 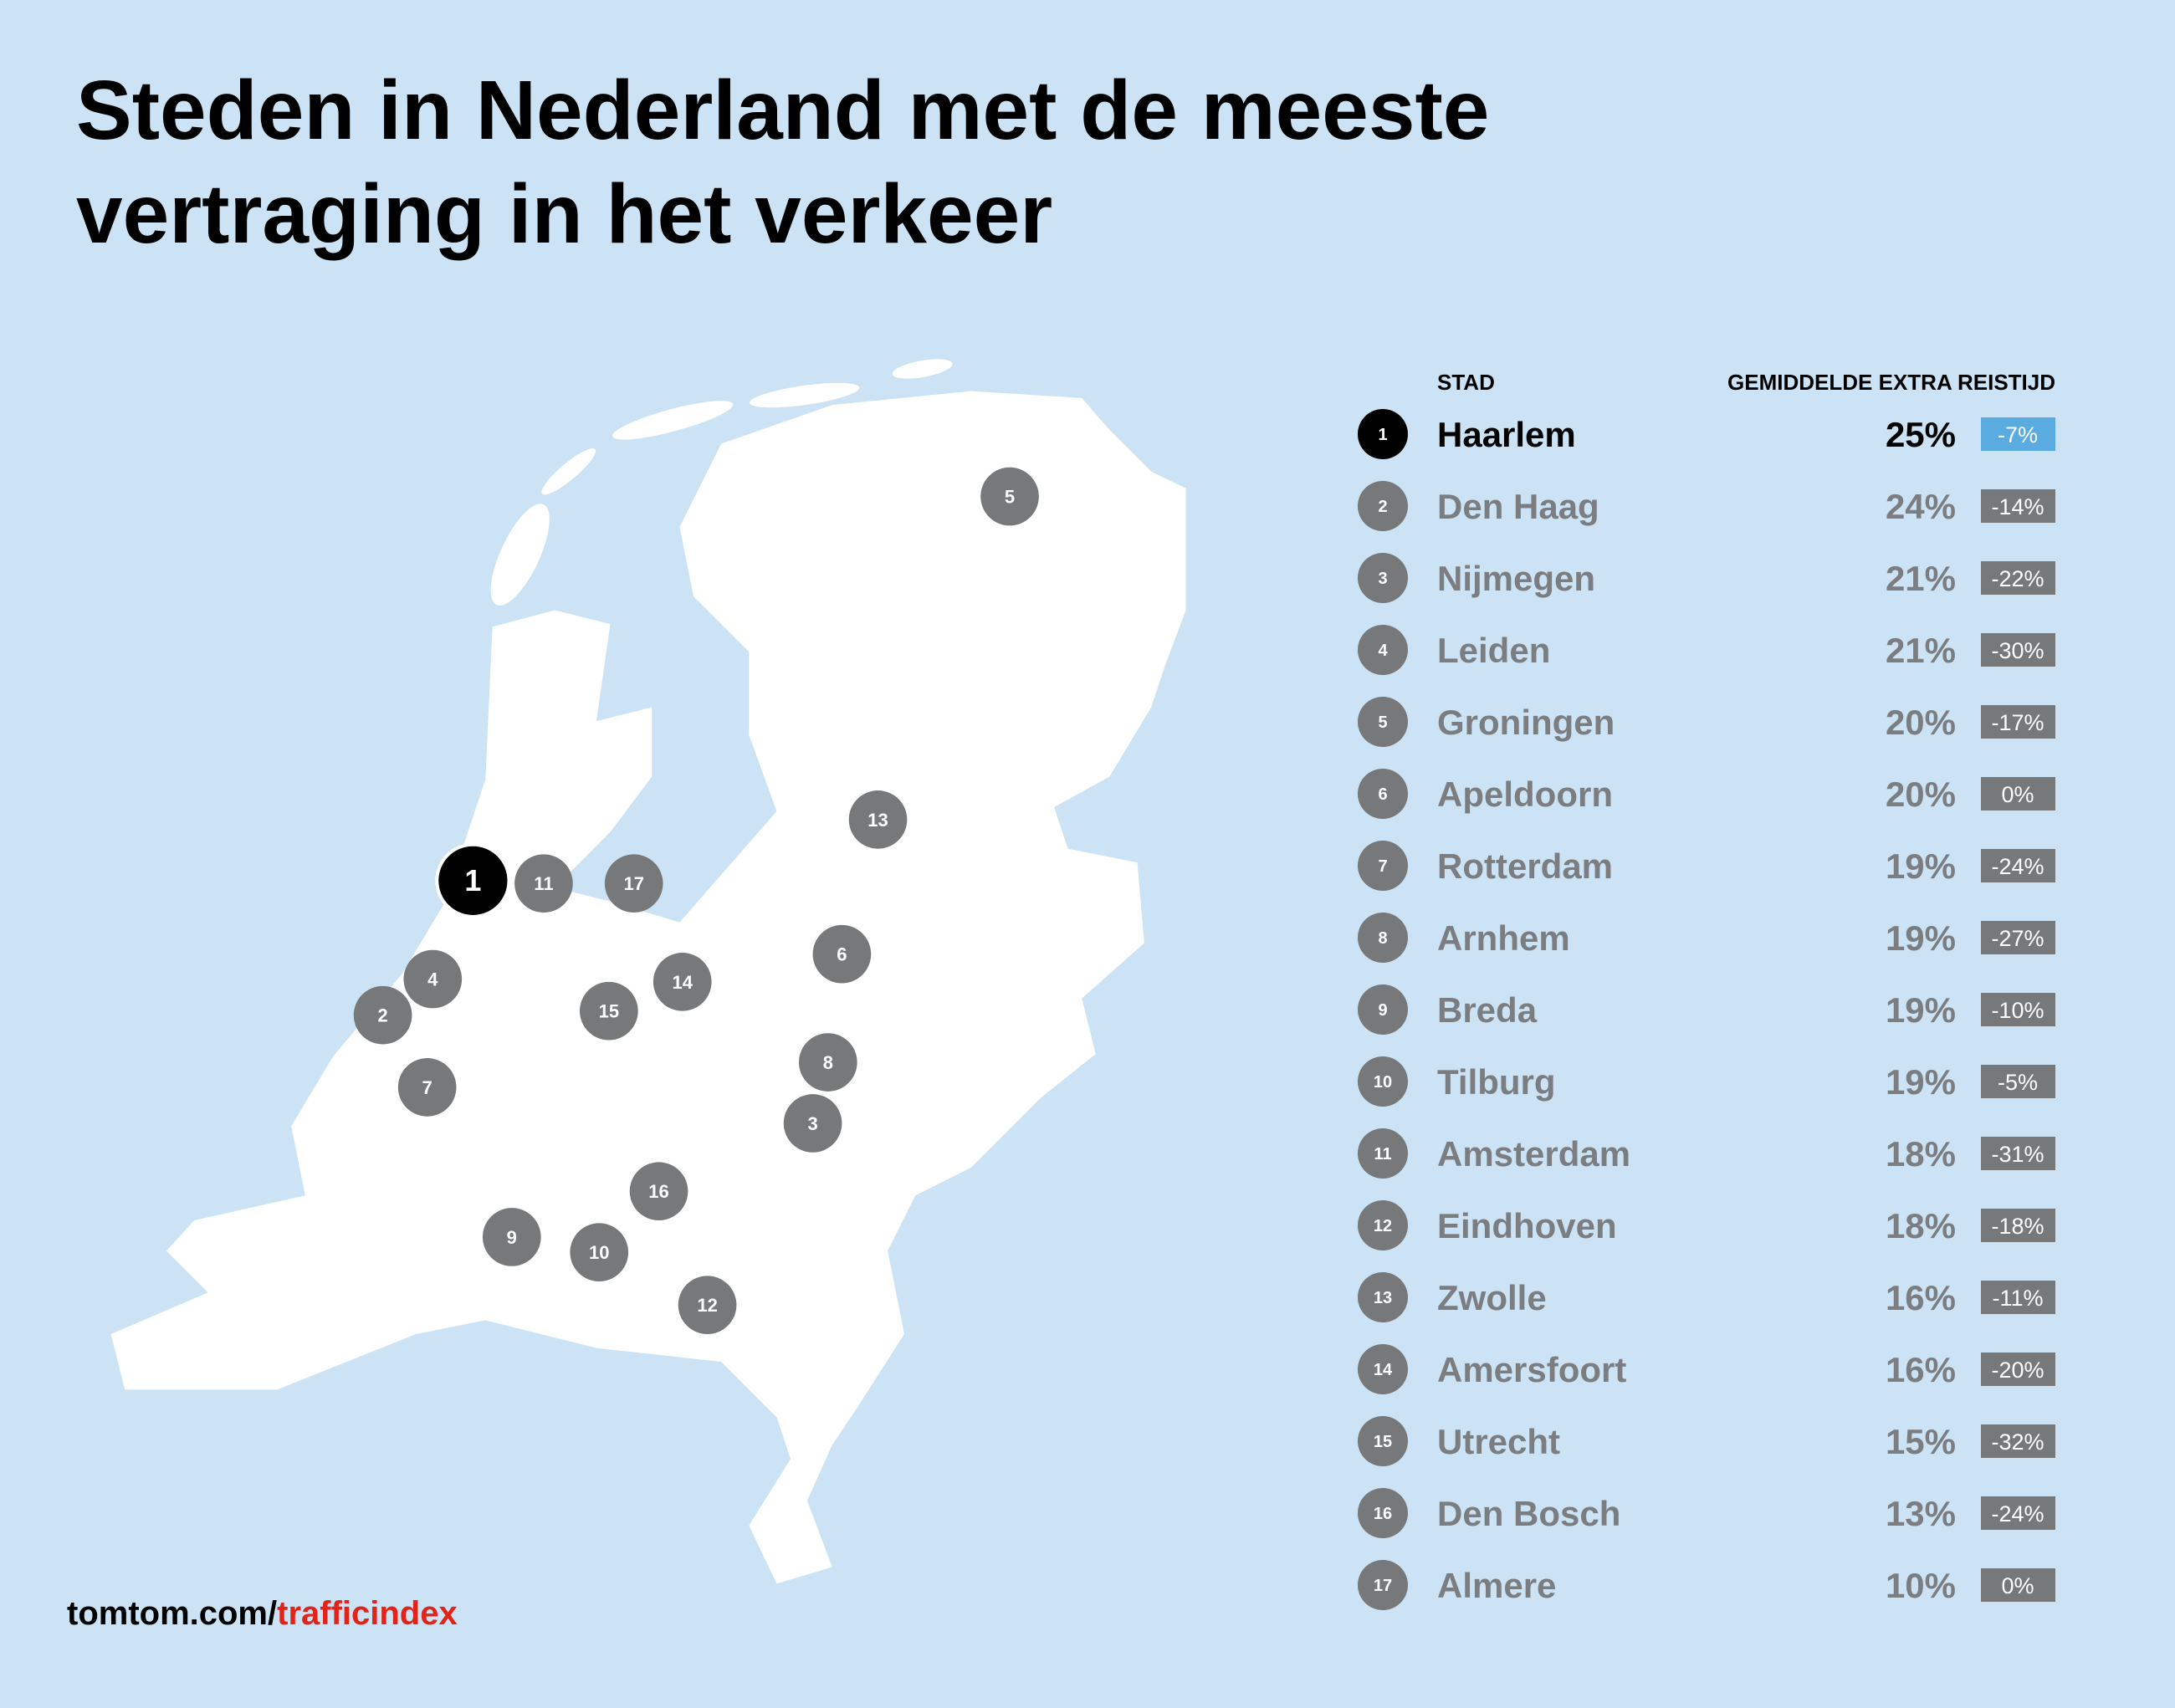 I want to click on city-name: Amersfoort, so click(x=1532, y=1370).